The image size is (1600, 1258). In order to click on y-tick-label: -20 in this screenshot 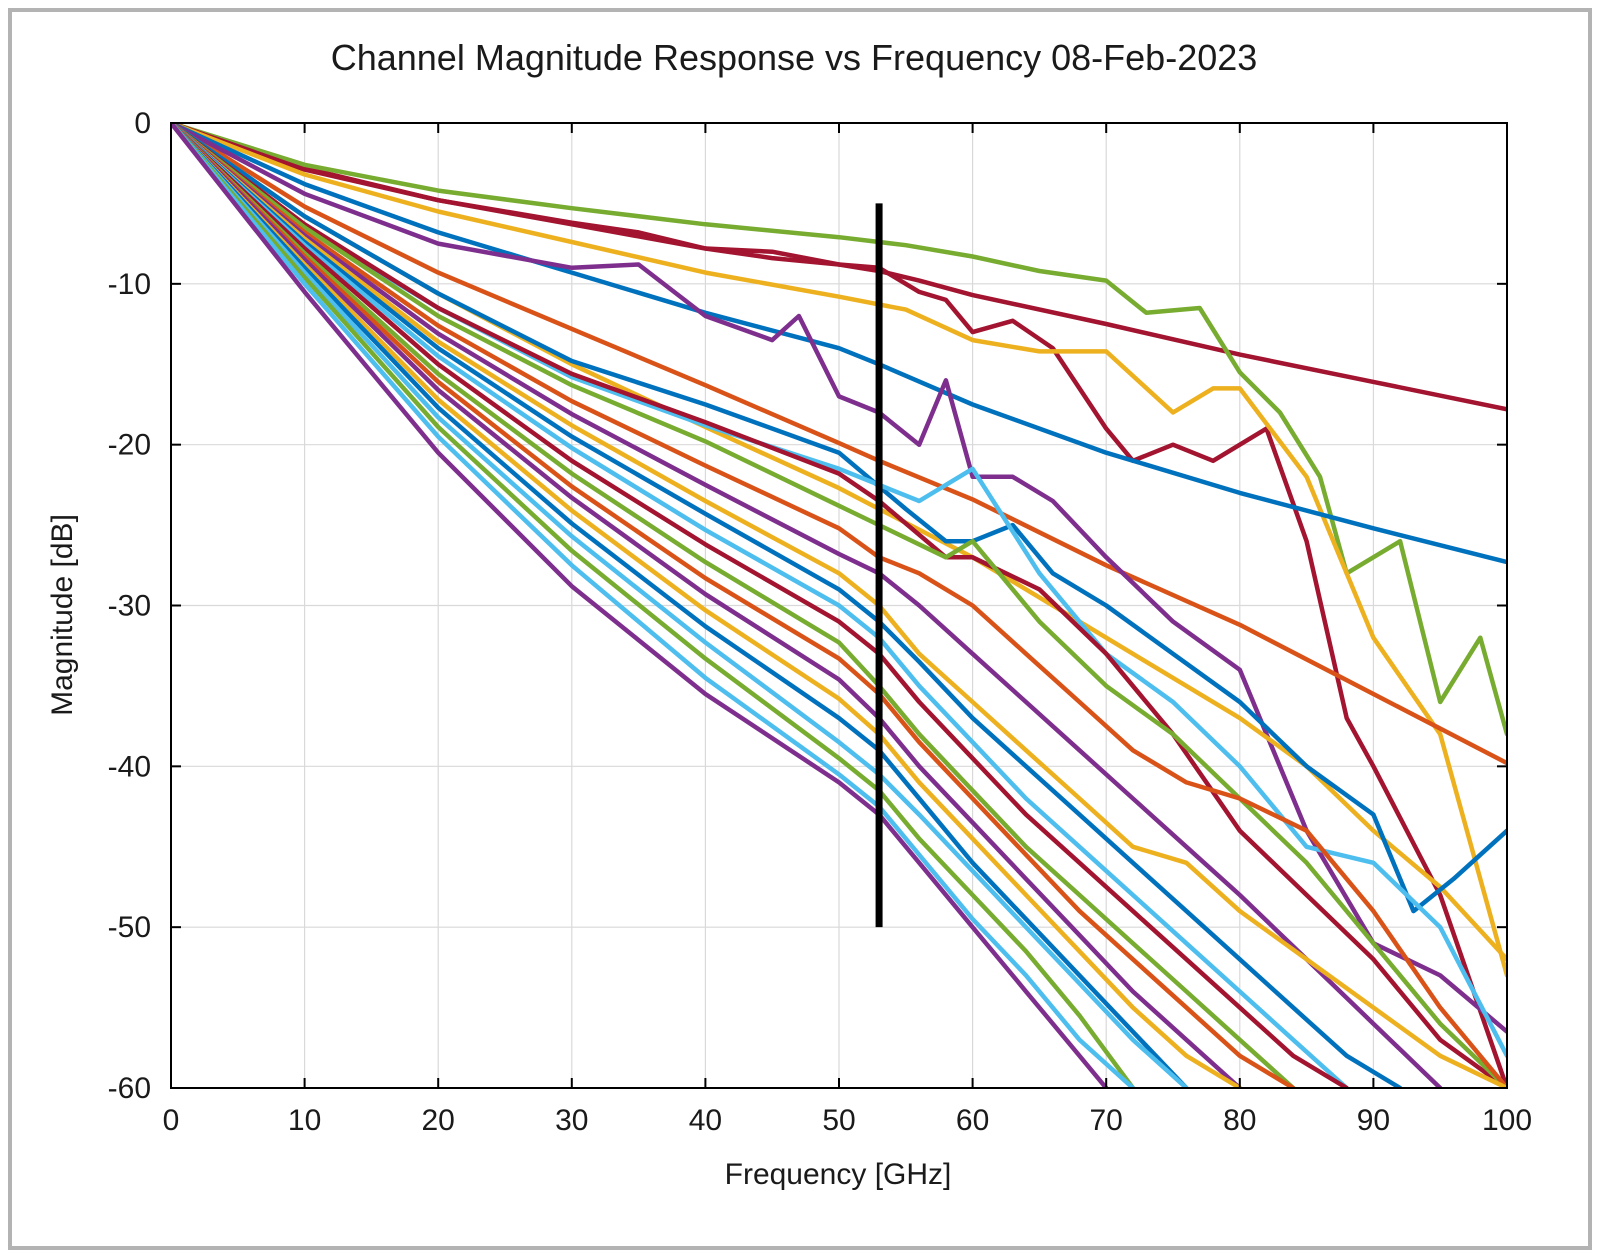, I will do `click(129, 445)`.